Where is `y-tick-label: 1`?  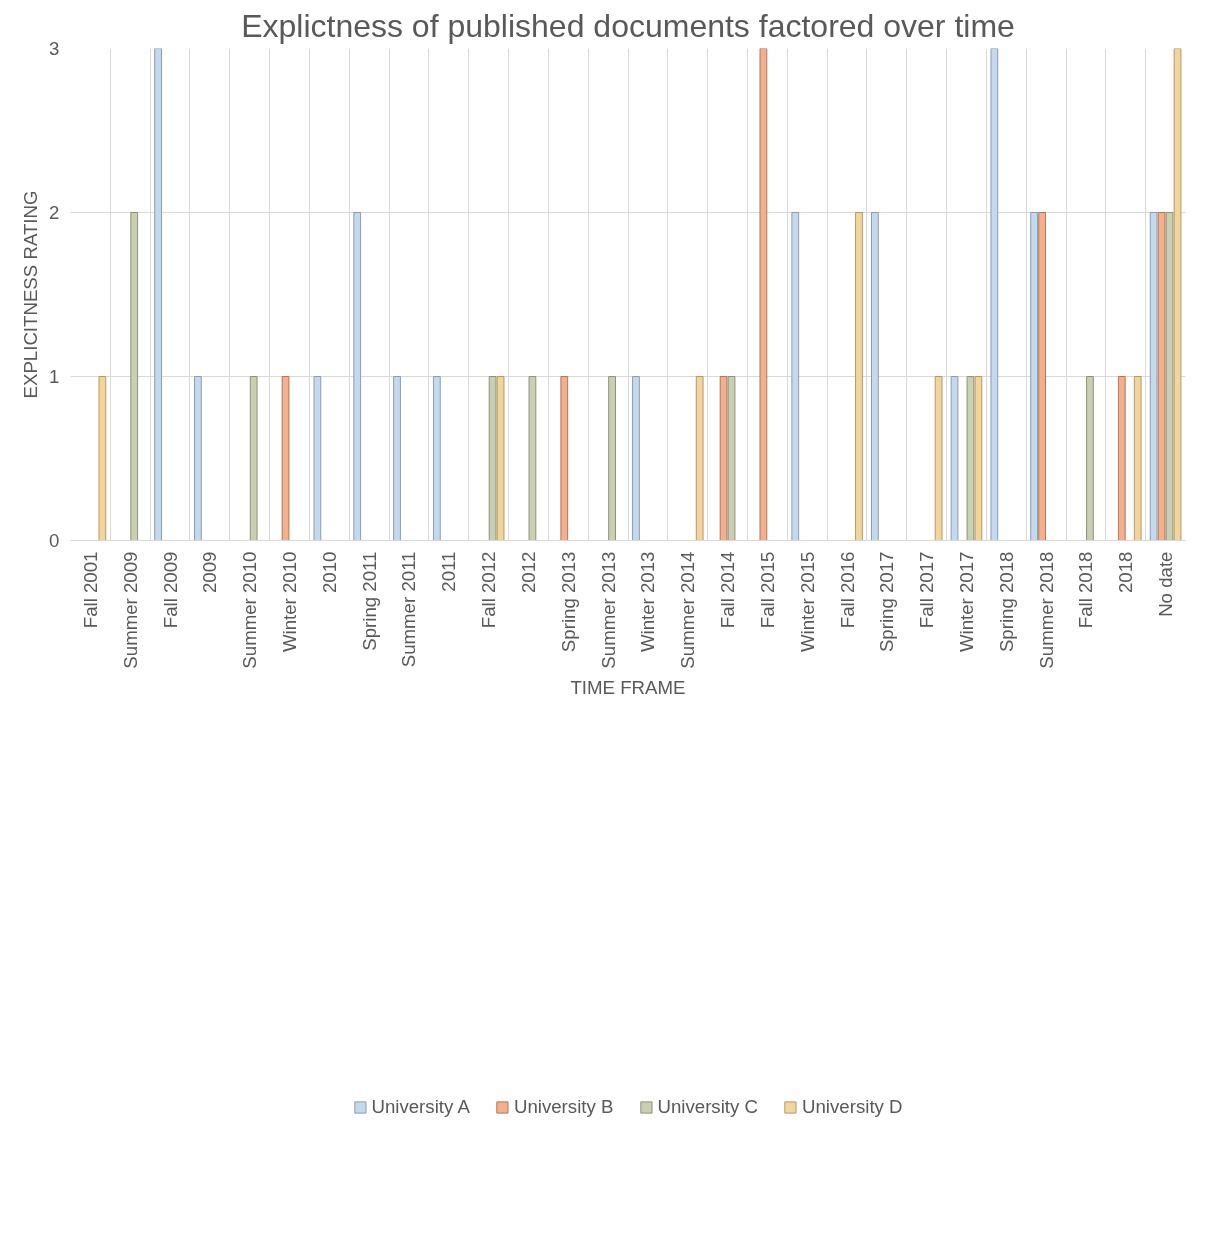
y-tick-label: 1 is located at coordinates (54, 376).